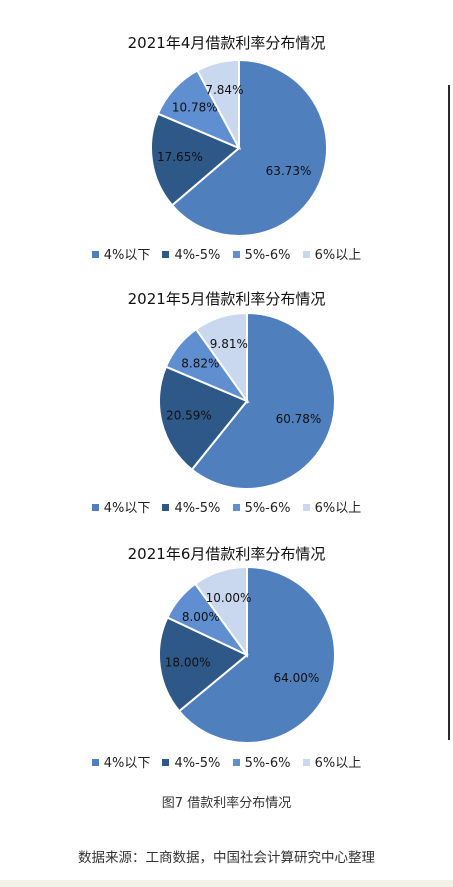 The height and width of the screenshot is (887, 453). I want to click on slice-data-label: 17.65%, so click(180, 157).